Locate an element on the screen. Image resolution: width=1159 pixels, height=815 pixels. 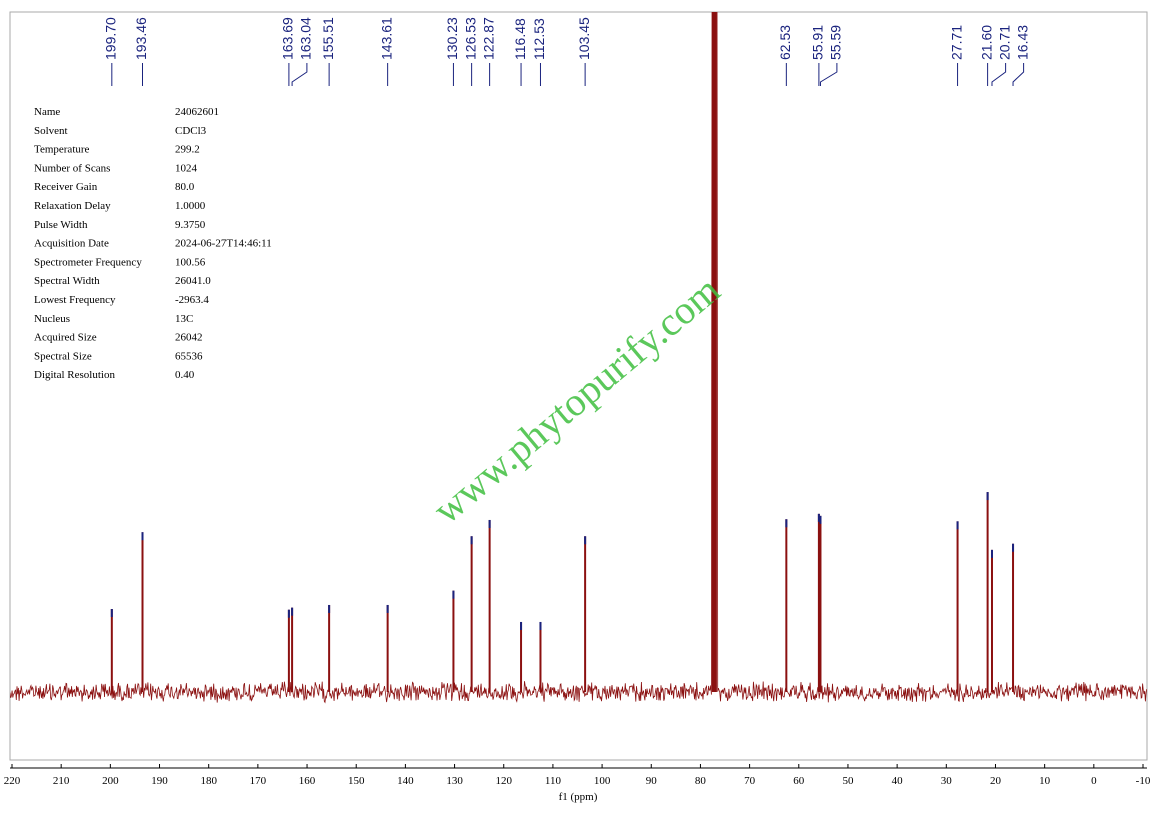
parameter-name: Digital Resolution is located at coordinates (74, 375).